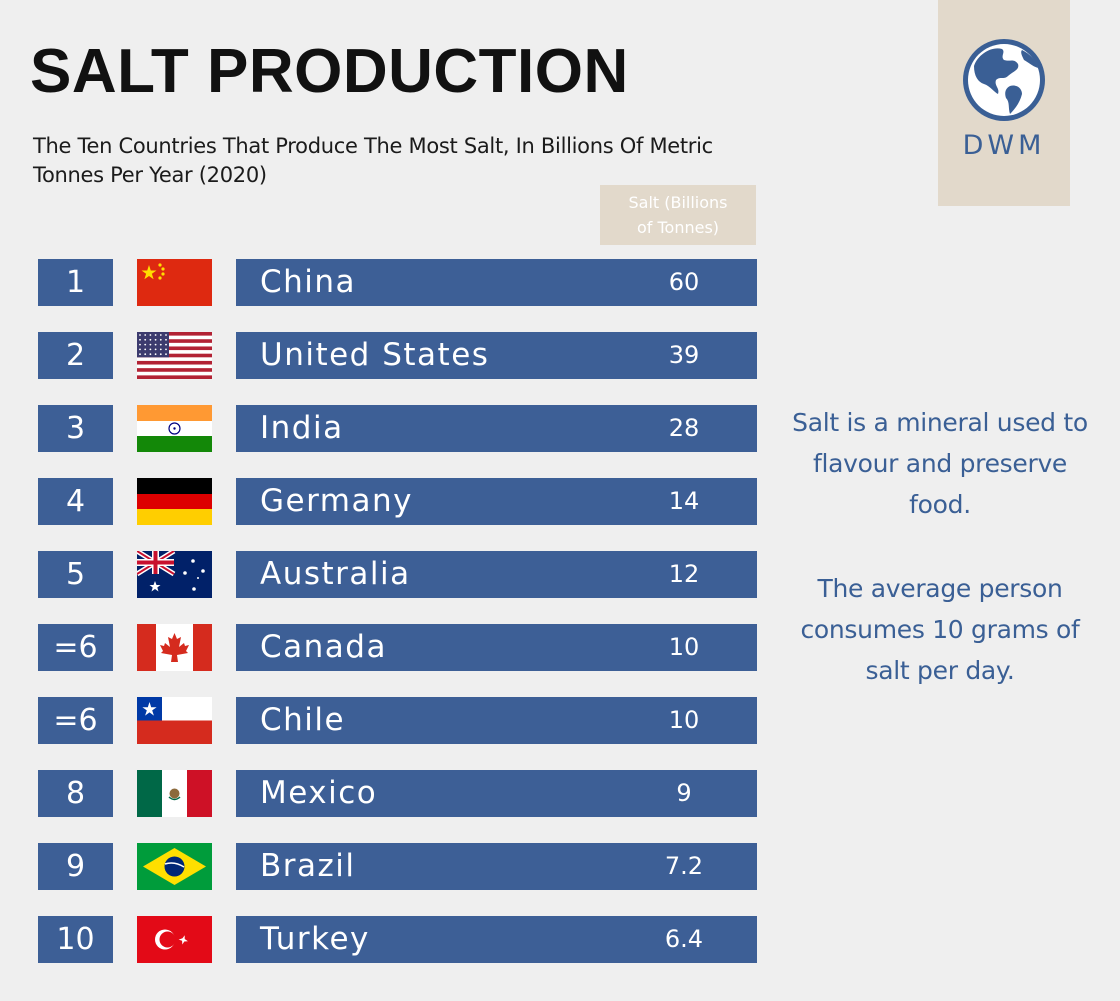 This screenshot has height=1001, width=1120. I want to click on table-row: 3 India 28, so click(380, 428).